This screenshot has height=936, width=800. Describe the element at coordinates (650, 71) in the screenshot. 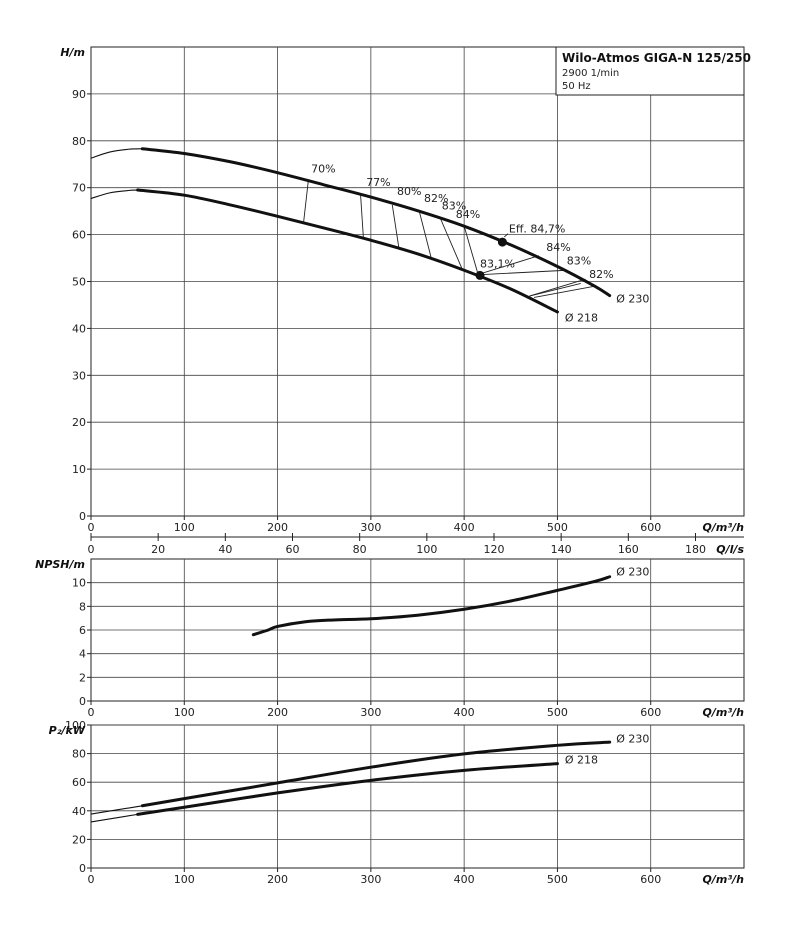

I see `chart-title-box` at that location.